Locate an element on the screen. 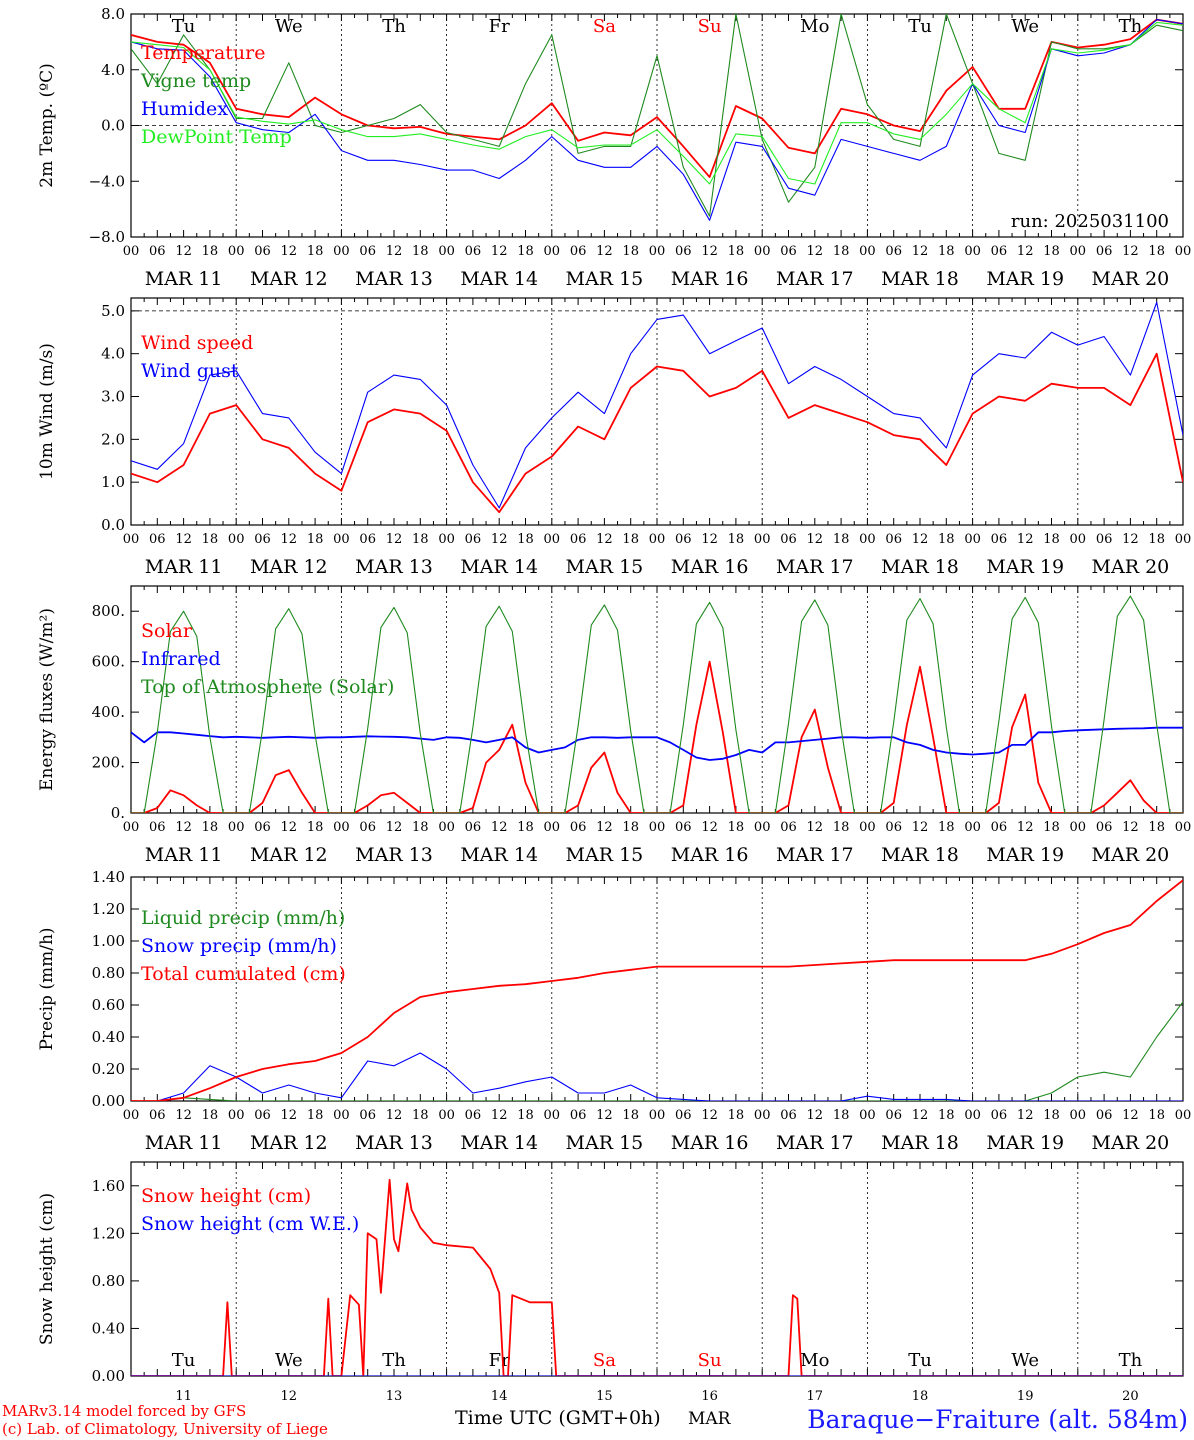 The width and height of the screenshot is (1194, 1440). x-day-number: 19 is located at coordinates (1025, 1396).